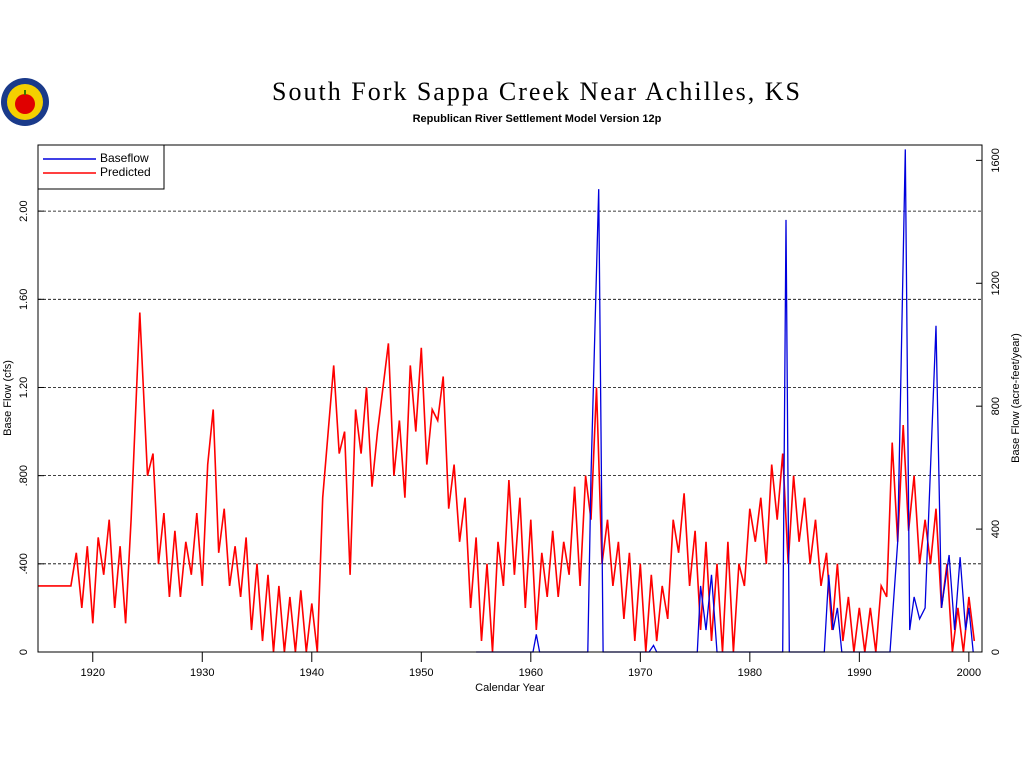  I want to click on y-tick-label: 2.00, so click(24, 210).